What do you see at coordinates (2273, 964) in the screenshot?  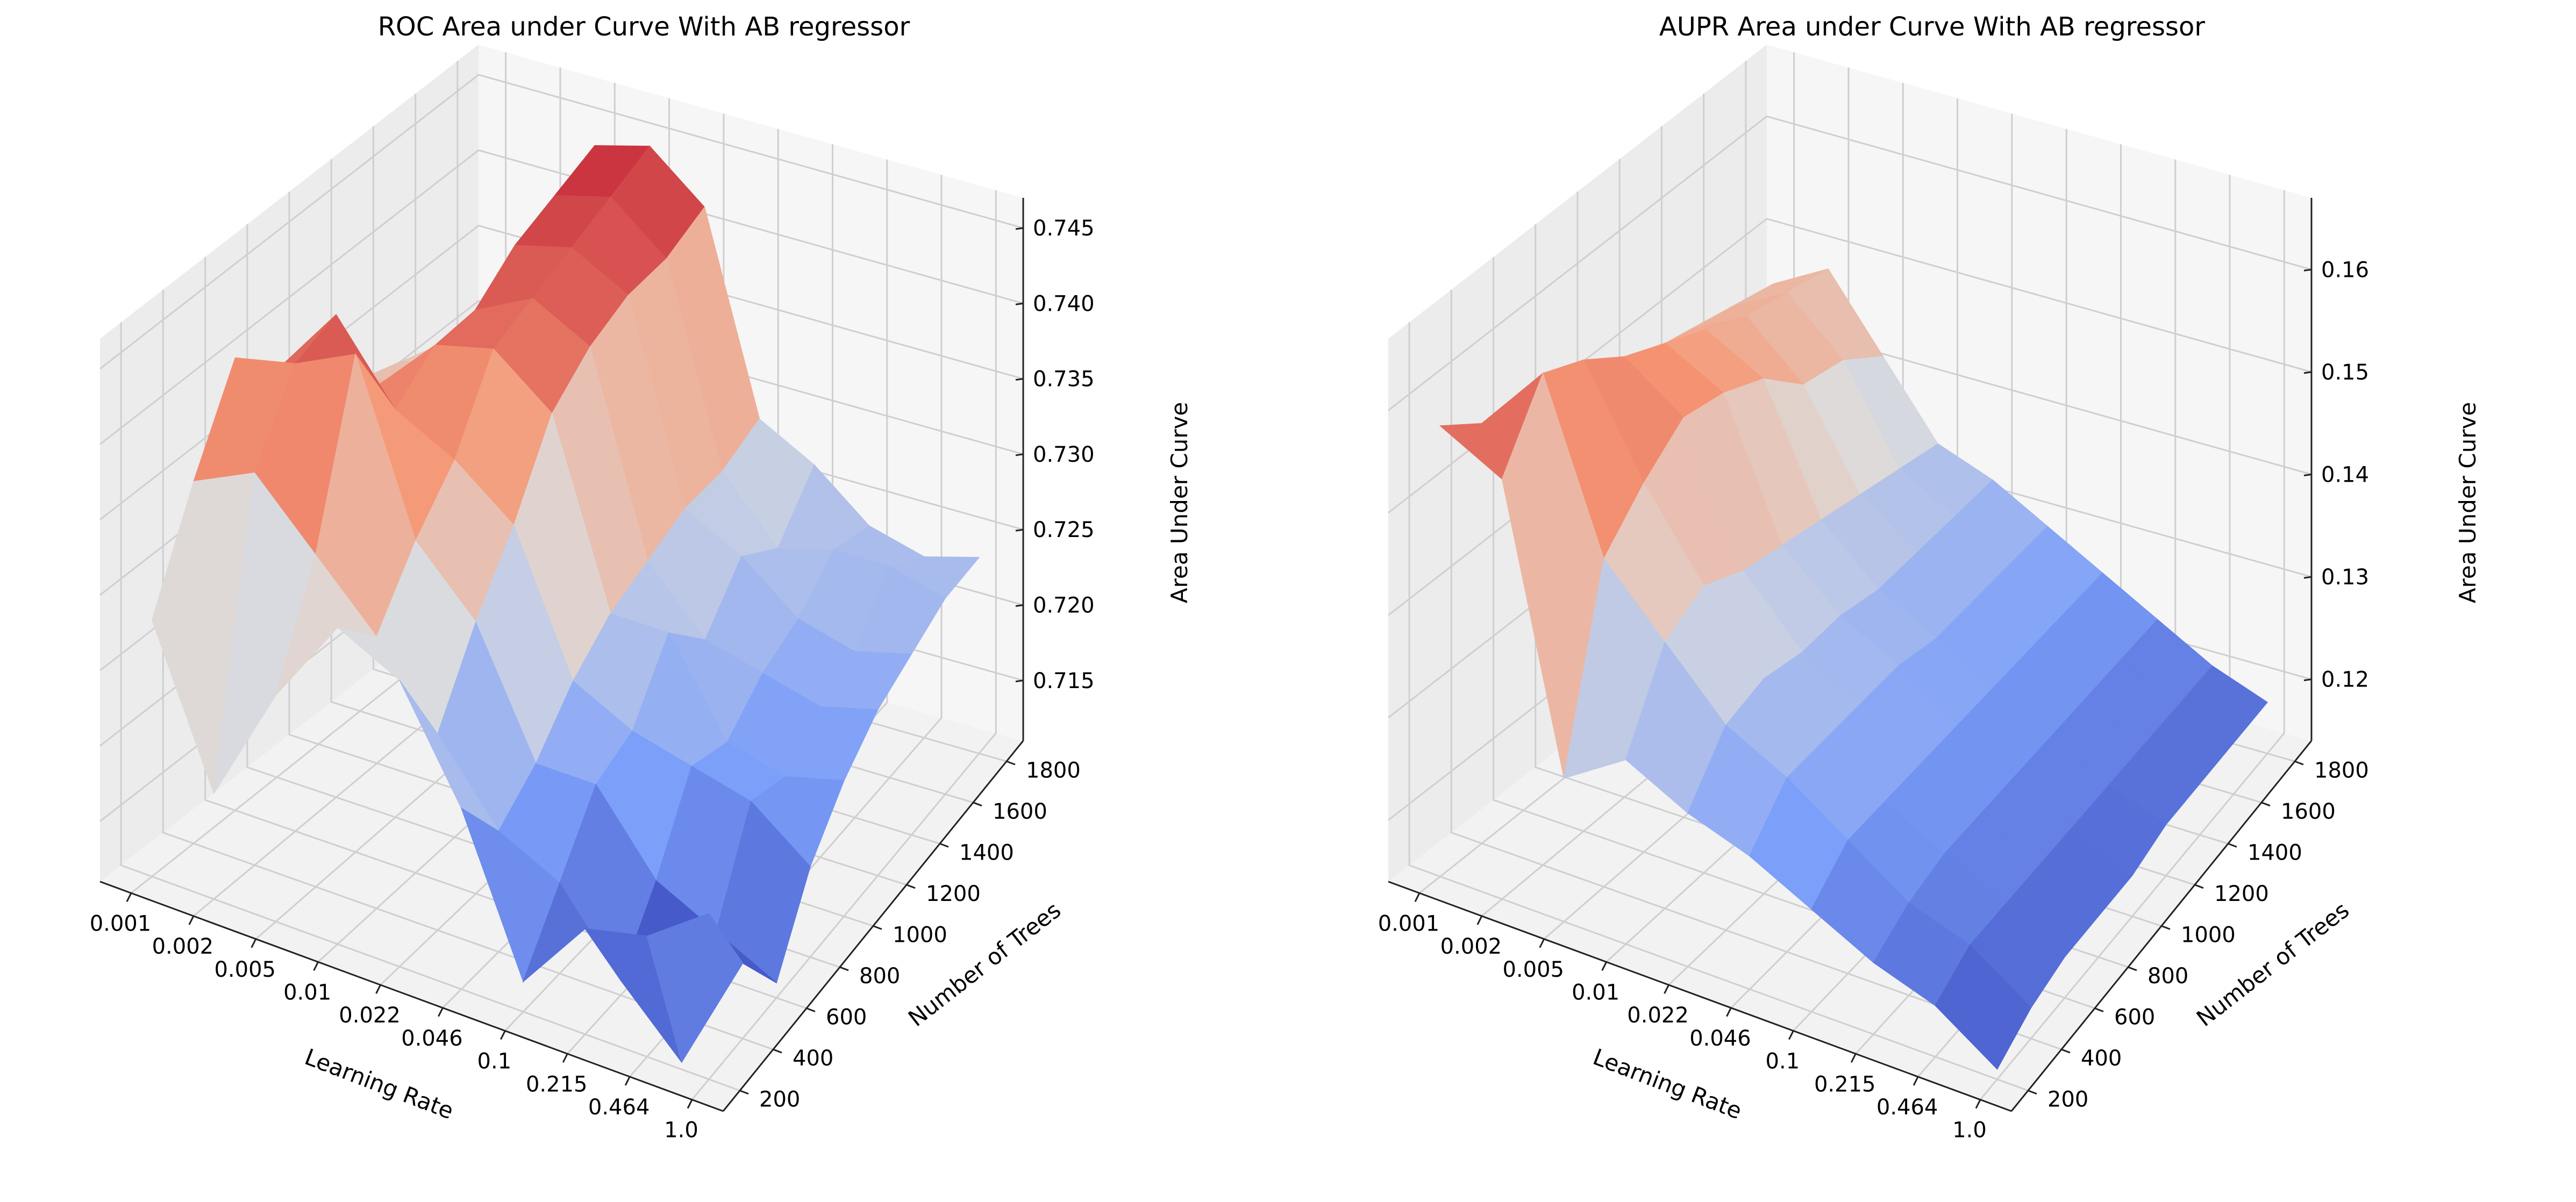 I see `y-axis-title: Number of Trees` at bounding box center [2273, 964].